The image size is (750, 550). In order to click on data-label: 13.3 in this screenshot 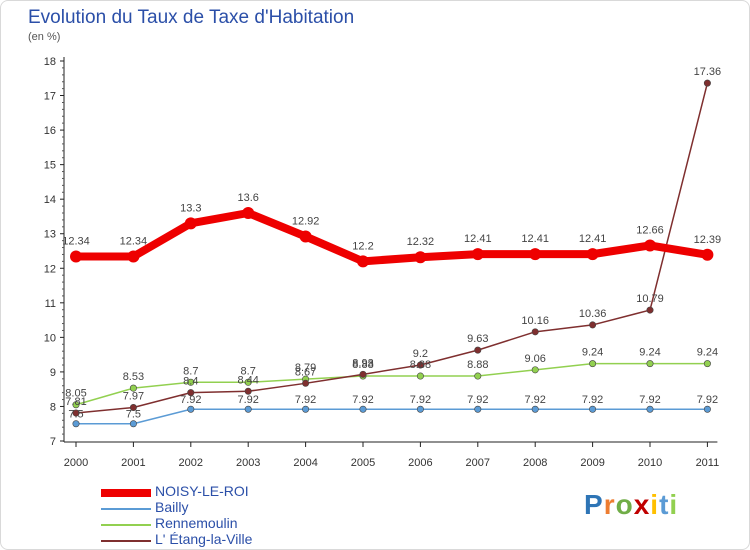, I will do `click(190, 208)`.